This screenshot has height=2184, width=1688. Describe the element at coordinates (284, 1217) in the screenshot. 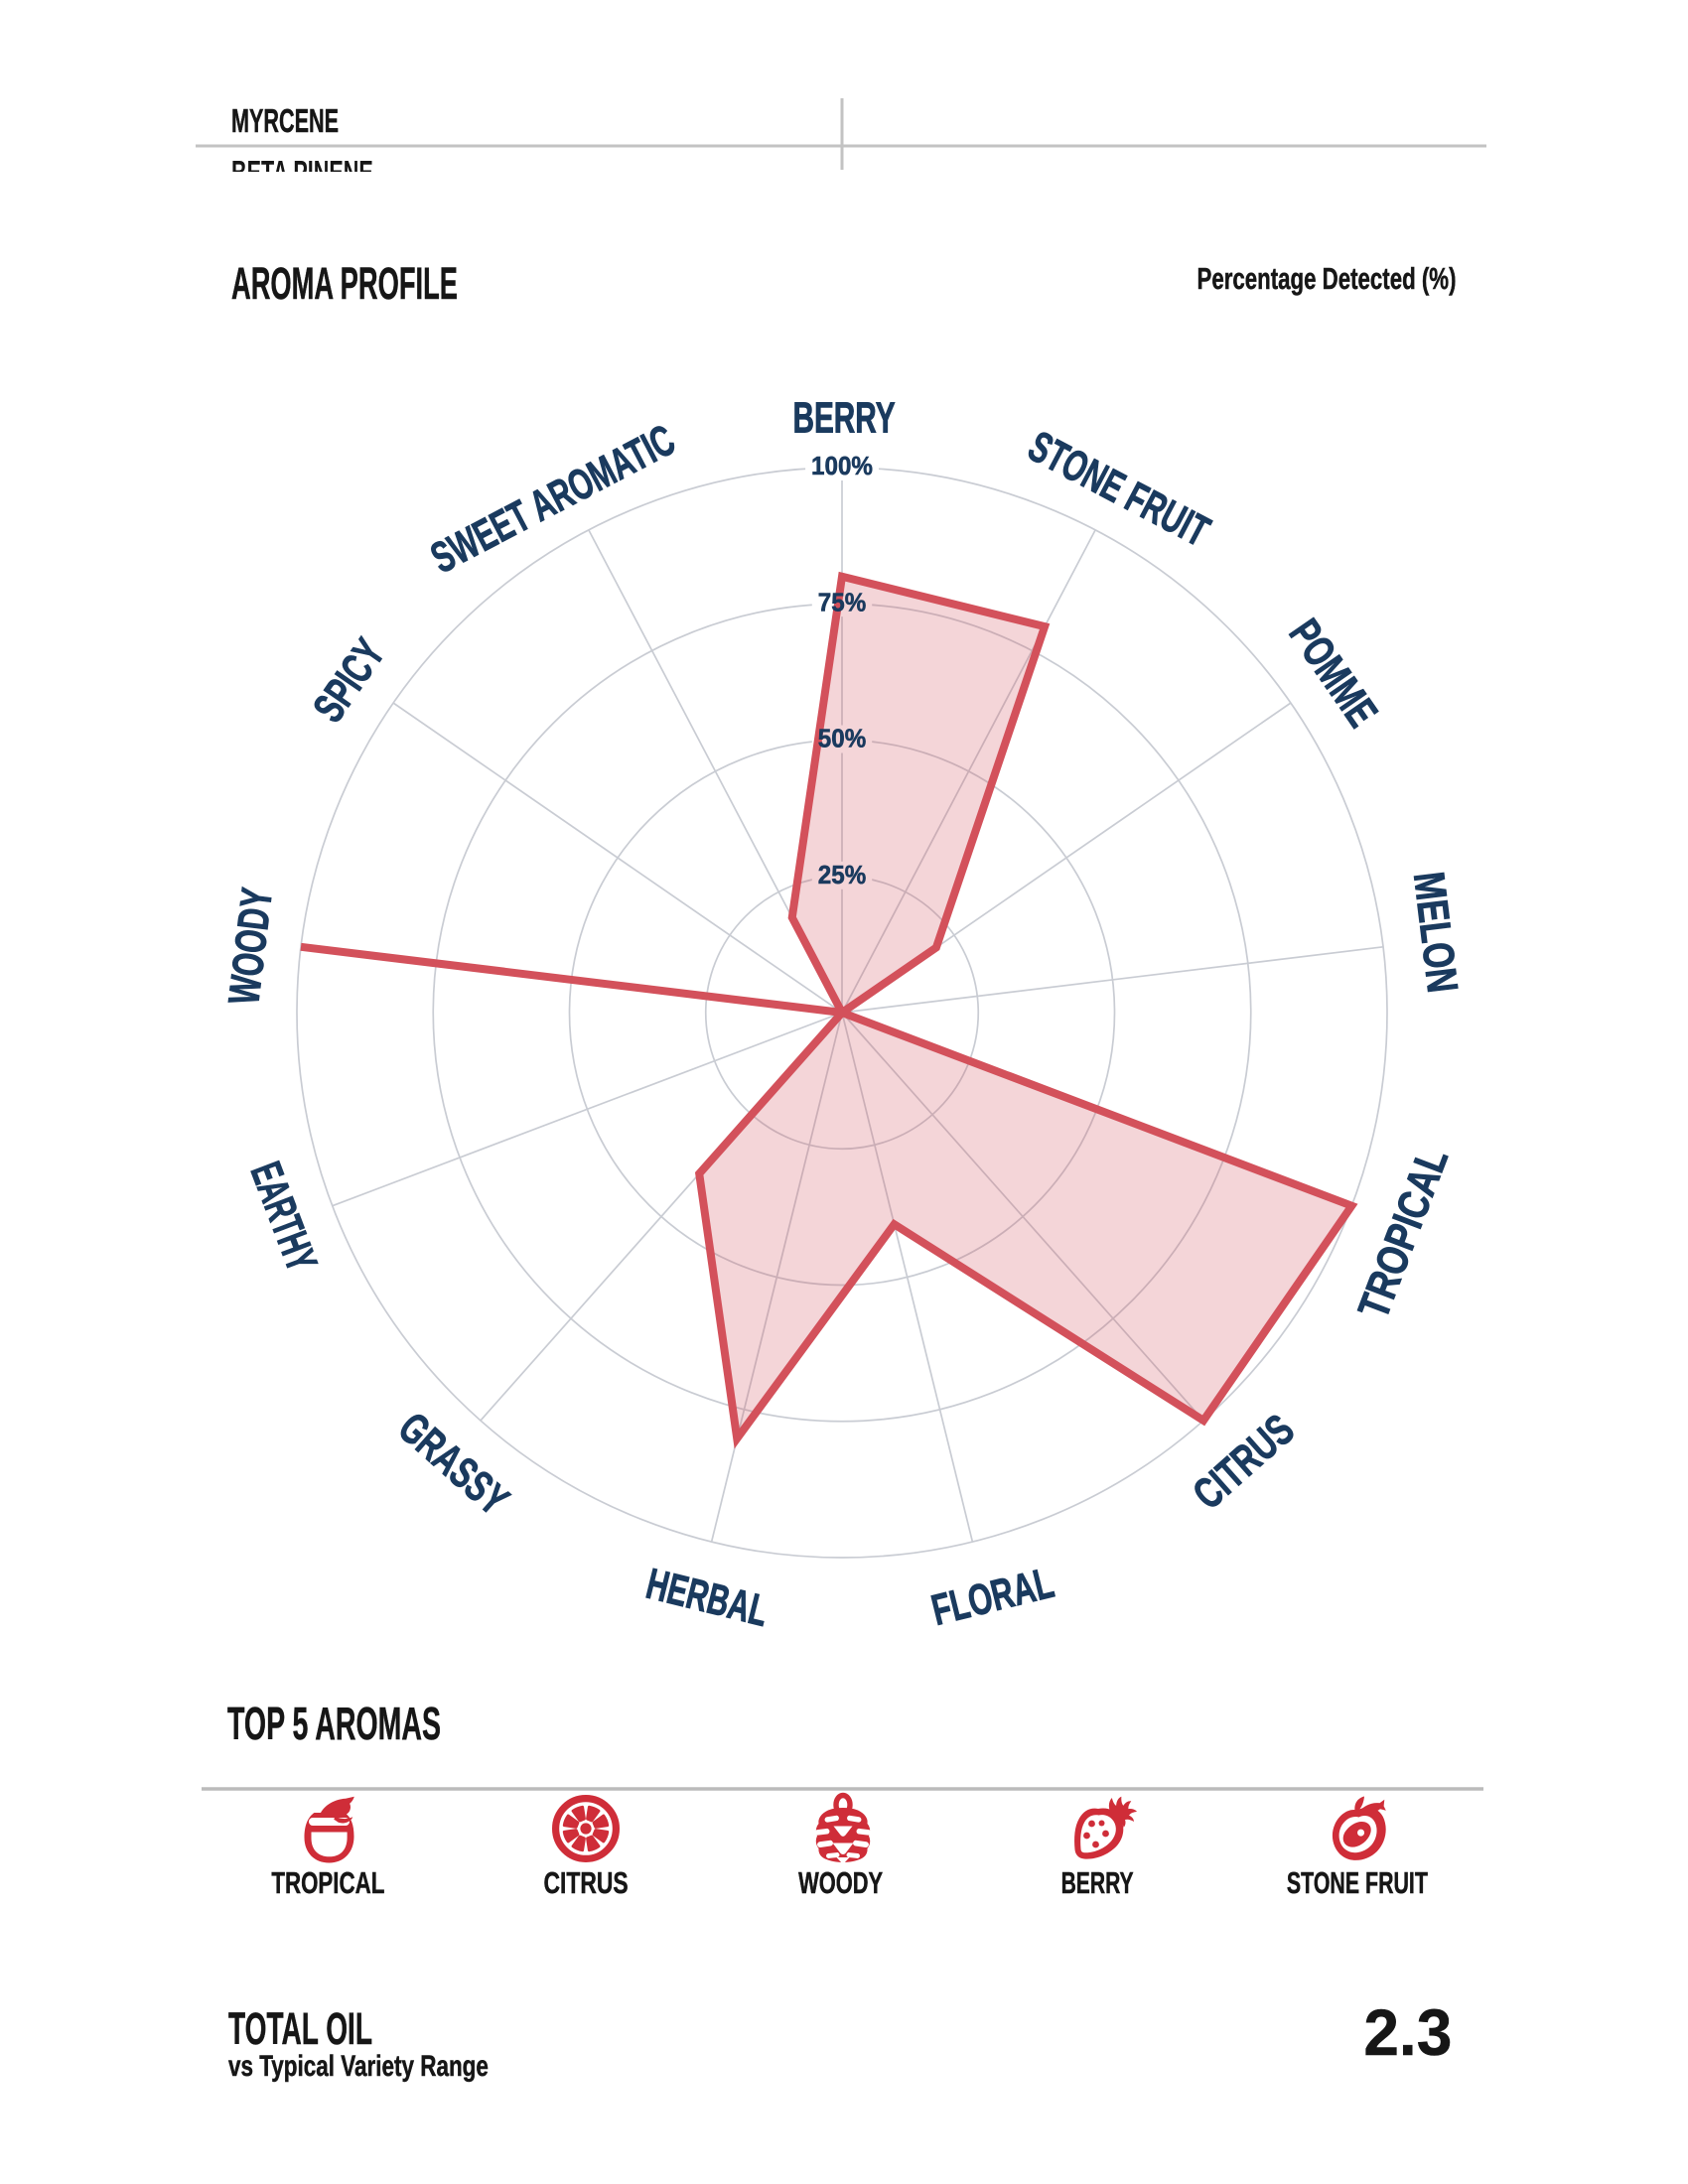

I see `svg-text: EARTHY` at that location.